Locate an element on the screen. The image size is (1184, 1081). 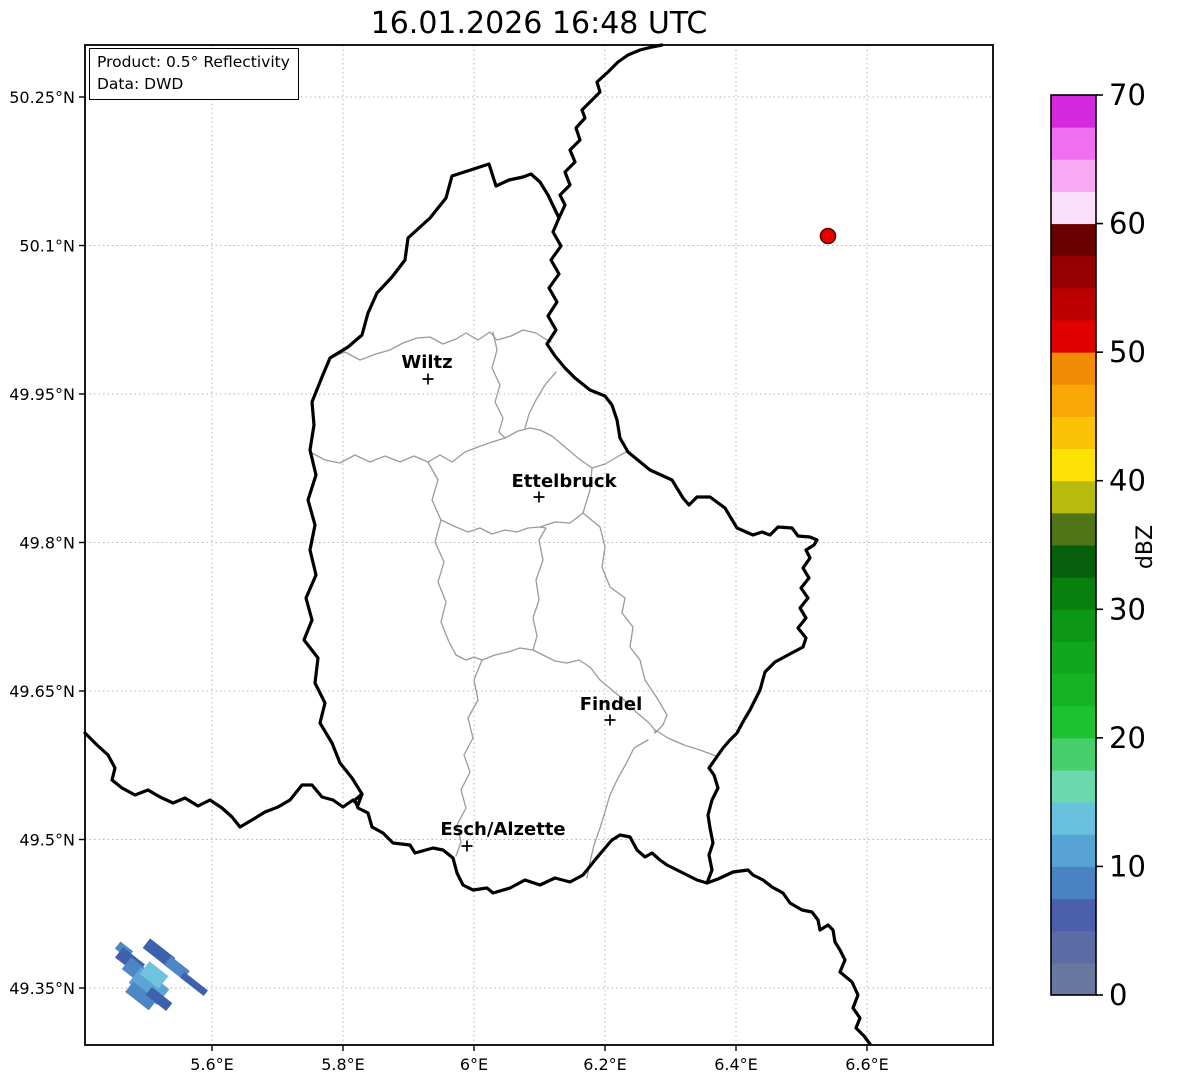
colorbar-tick-label: 20 is located at coordinates (1127, 738).